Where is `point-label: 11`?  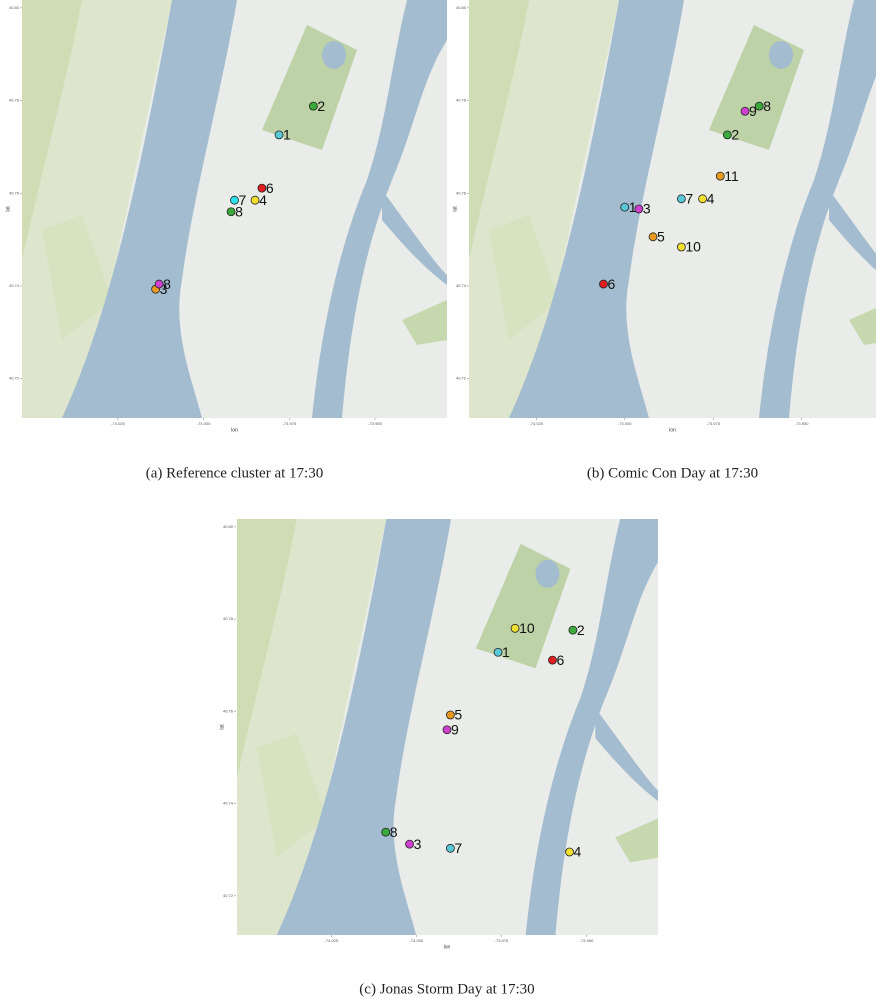 point-label: 11 is located at coordinates (731, 176).